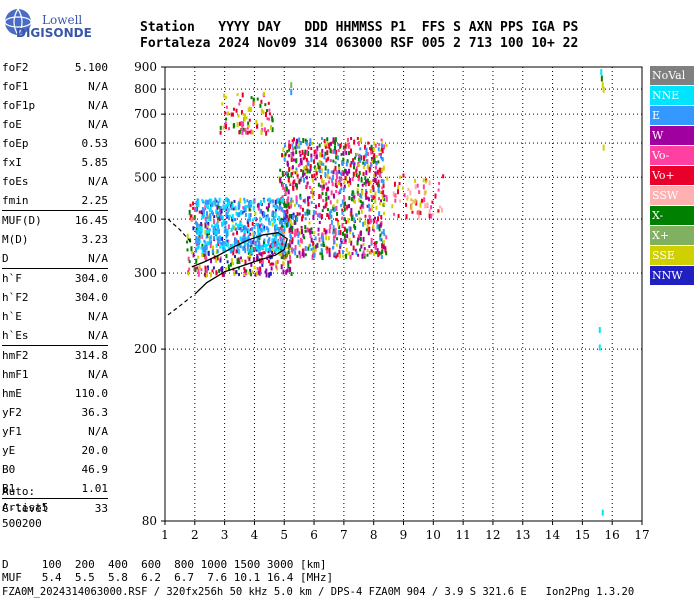 This screenshot has width=700, height=600. Describe the element at coordinates (91, 220) in the screenshot. I see `parameter-value: 16.45` at that location.